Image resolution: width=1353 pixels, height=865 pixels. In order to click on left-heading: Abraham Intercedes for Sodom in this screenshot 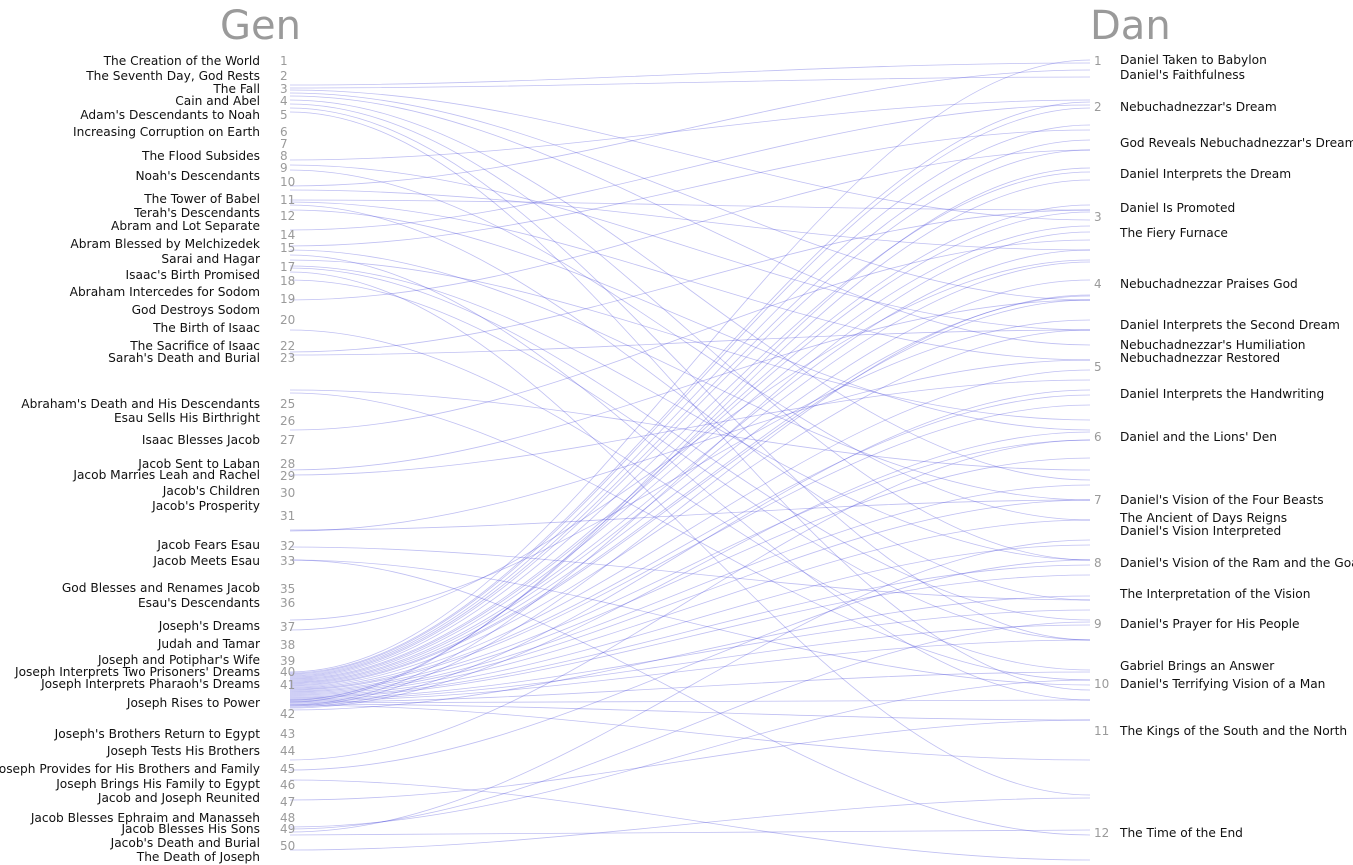, I will do `click(164, 292)`.